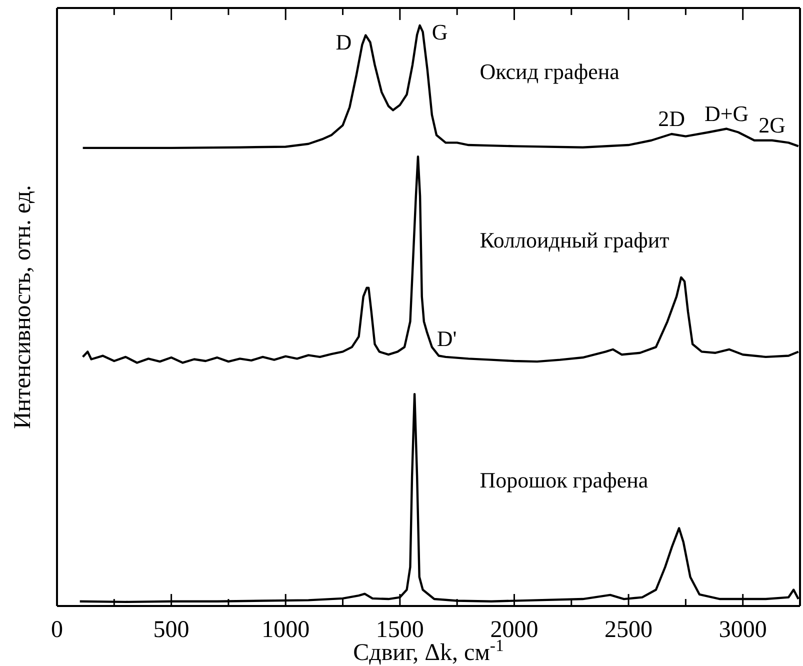 The height and width of the screenshot is (666, 803). I want to click on annotation: D+G, so click(726, 113).